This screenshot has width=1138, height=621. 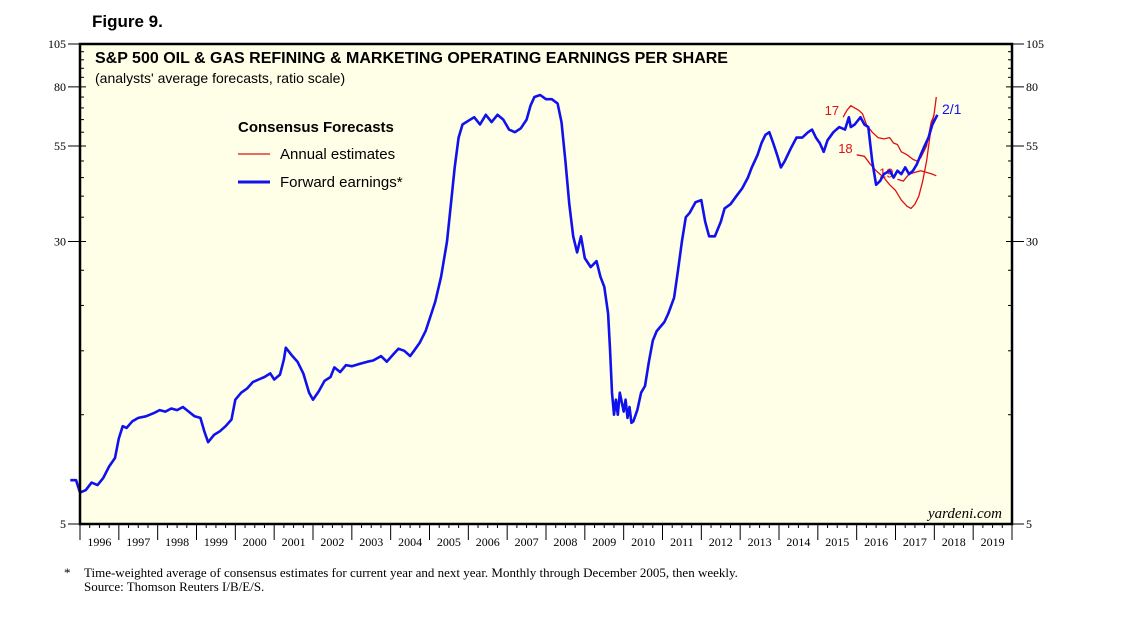 I want to click on x-tick-label: 2017, so click(x=915, y=542).